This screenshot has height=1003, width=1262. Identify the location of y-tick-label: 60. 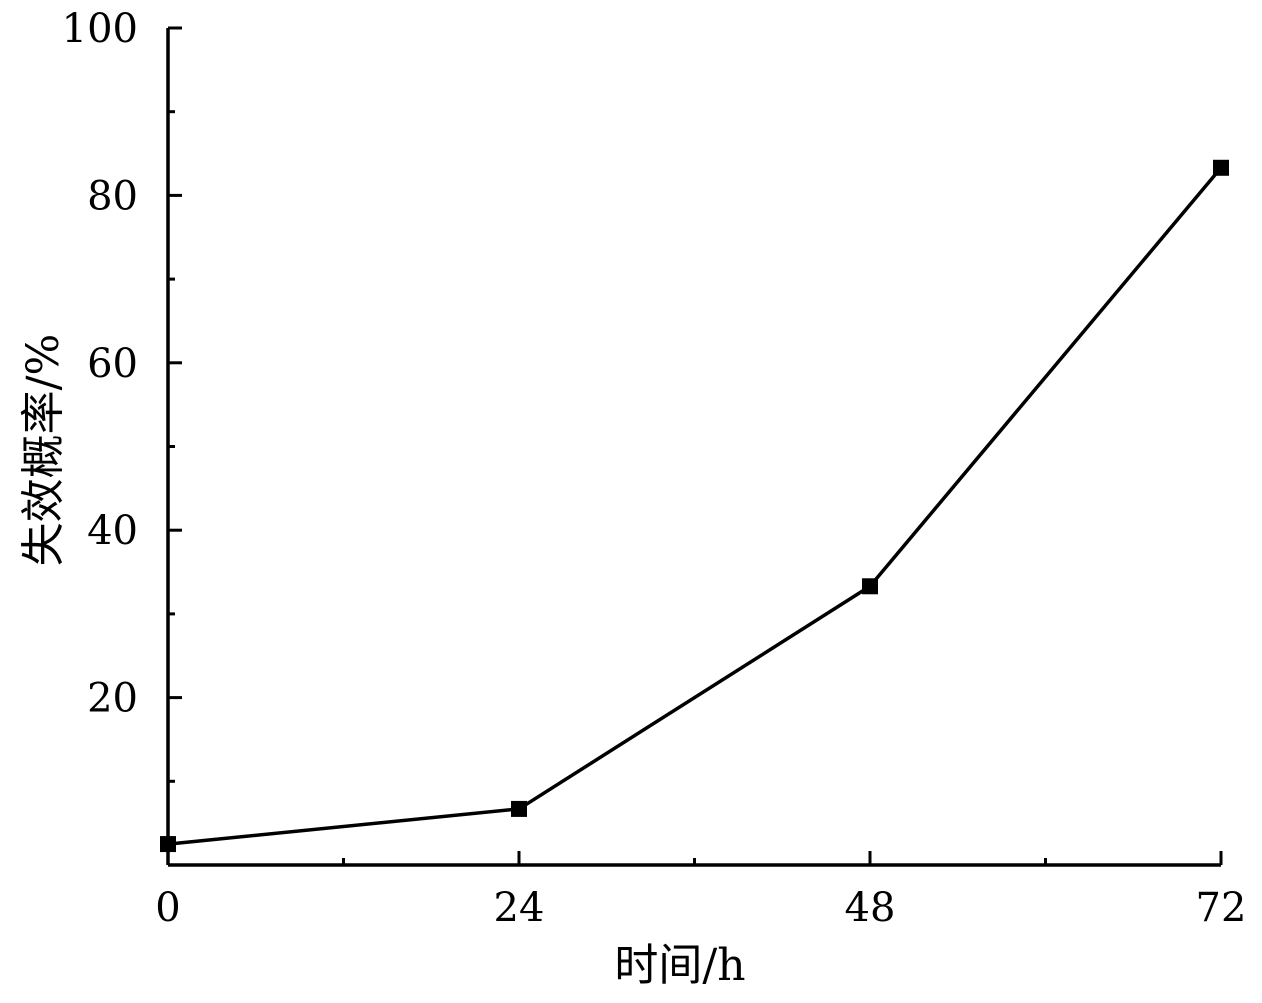
(112, 364).